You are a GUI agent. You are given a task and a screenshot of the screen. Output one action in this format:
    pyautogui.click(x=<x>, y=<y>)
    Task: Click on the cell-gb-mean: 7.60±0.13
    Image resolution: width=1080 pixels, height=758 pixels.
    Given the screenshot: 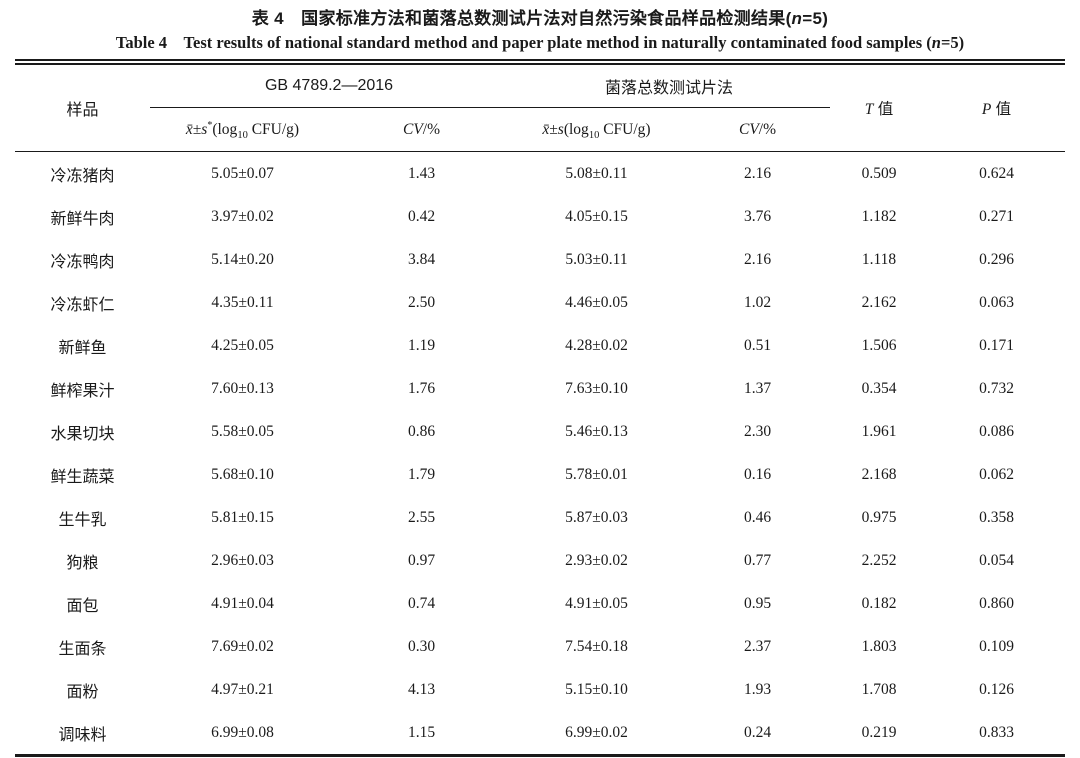 What is the action you would take?
    pyautogui.click(x=242, y=388)
    